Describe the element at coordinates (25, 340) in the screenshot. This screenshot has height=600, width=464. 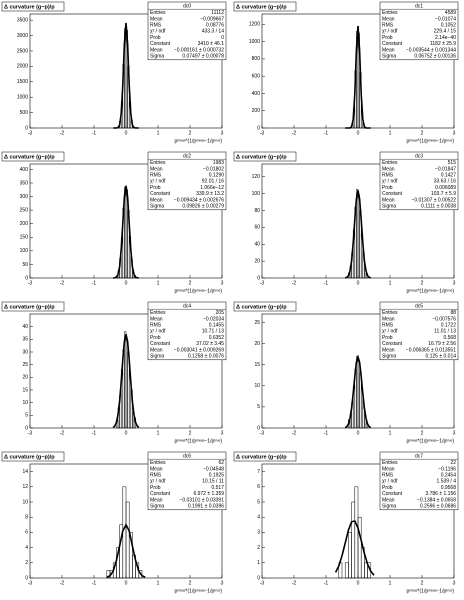
I see `y-tick-label: 35` at that location.